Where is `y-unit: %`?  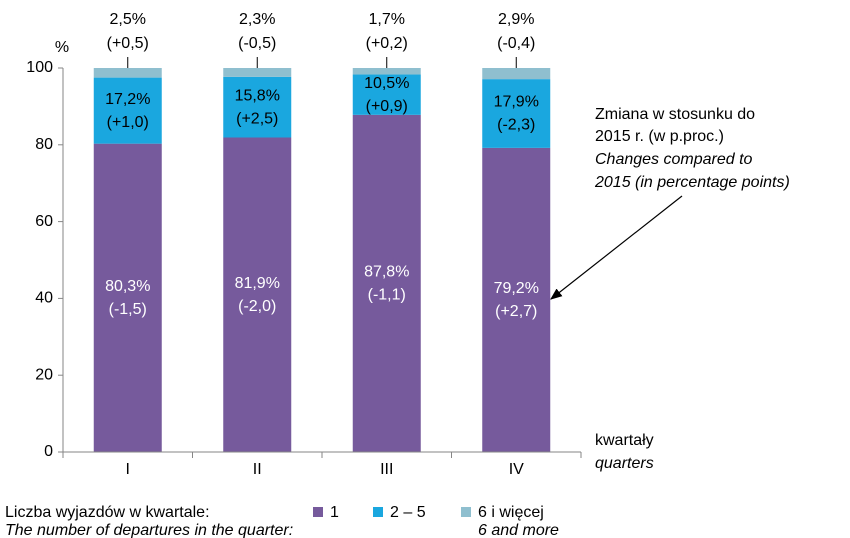
y-unit: % is located at coordinates (62, 47).